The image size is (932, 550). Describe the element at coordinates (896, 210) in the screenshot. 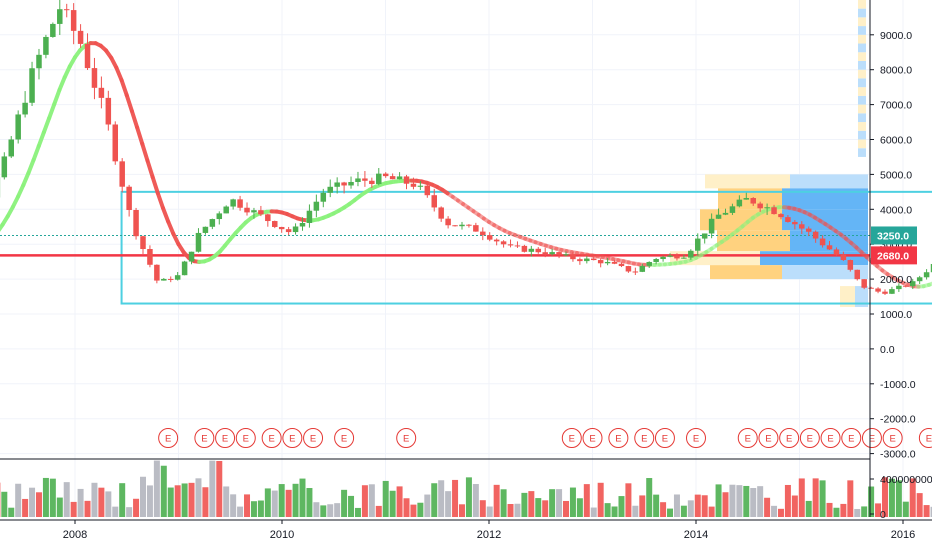

I see `price-tick-label: 4000.0` at that location.